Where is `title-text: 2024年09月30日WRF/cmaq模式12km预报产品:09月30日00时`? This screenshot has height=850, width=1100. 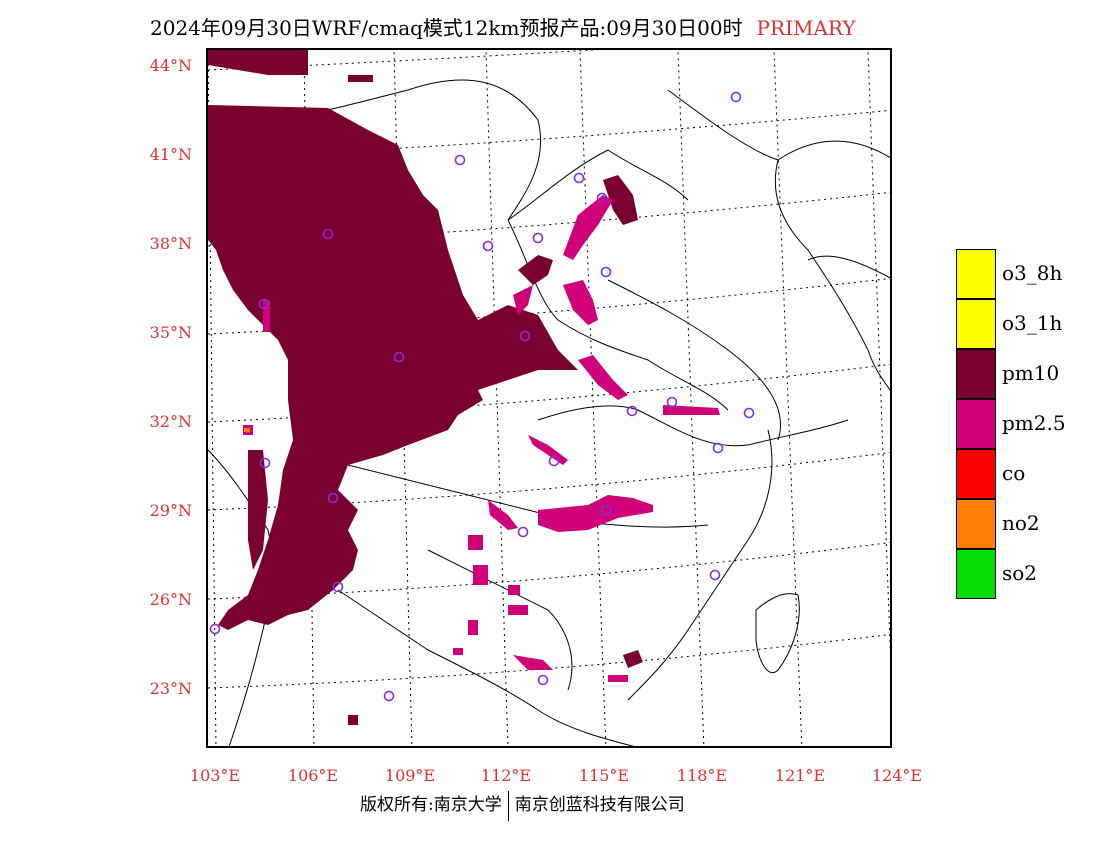 title-text: 2024年09月30日WRF/cmaq模式12km预报产品:09月30日00时 is located at coordinates (446, 28).